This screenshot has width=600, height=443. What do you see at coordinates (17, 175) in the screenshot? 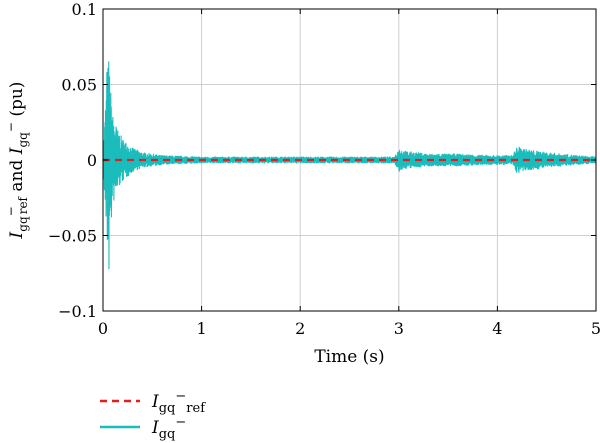
I see `y-axis-title-part: and` at bounding box center [17, 175].